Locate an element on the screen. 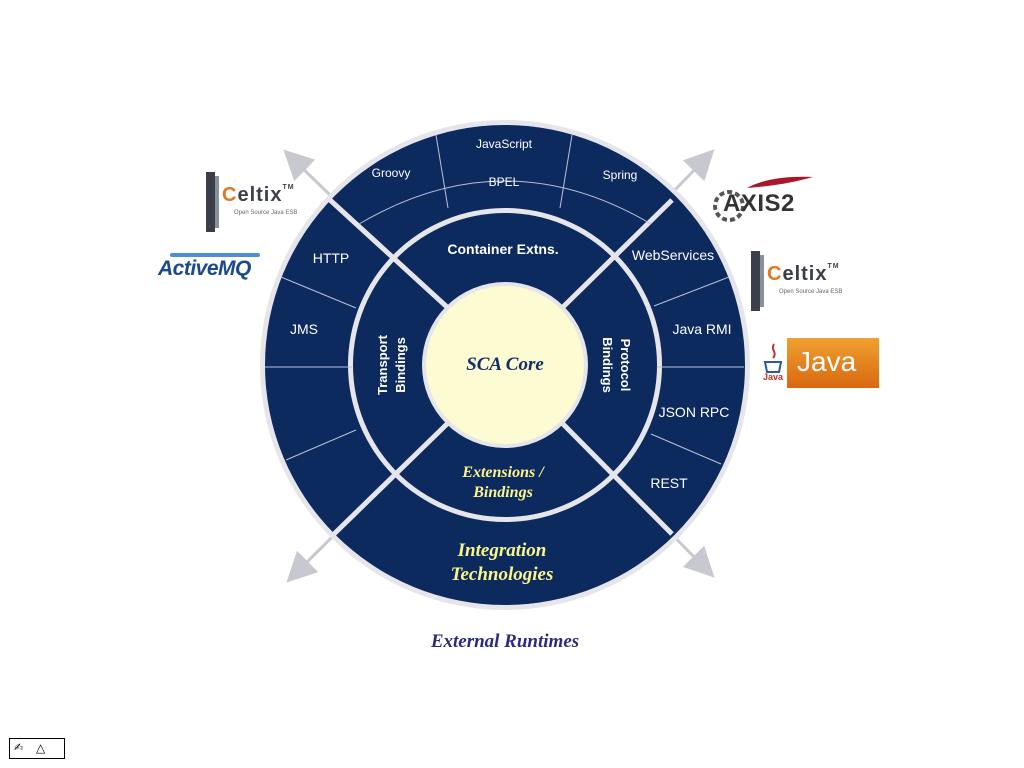 The image size is (1024, 768). axis2-logo: AXIS2 is located at coordinates (763, 203).